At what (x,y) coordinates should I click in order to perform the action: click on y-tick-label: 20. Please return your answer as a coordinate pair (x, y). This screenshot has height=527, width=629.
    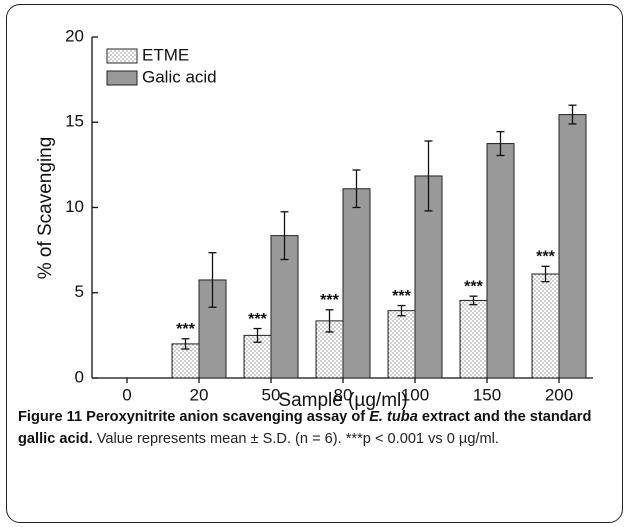
    Looking at the image, I should click on (74, 35).